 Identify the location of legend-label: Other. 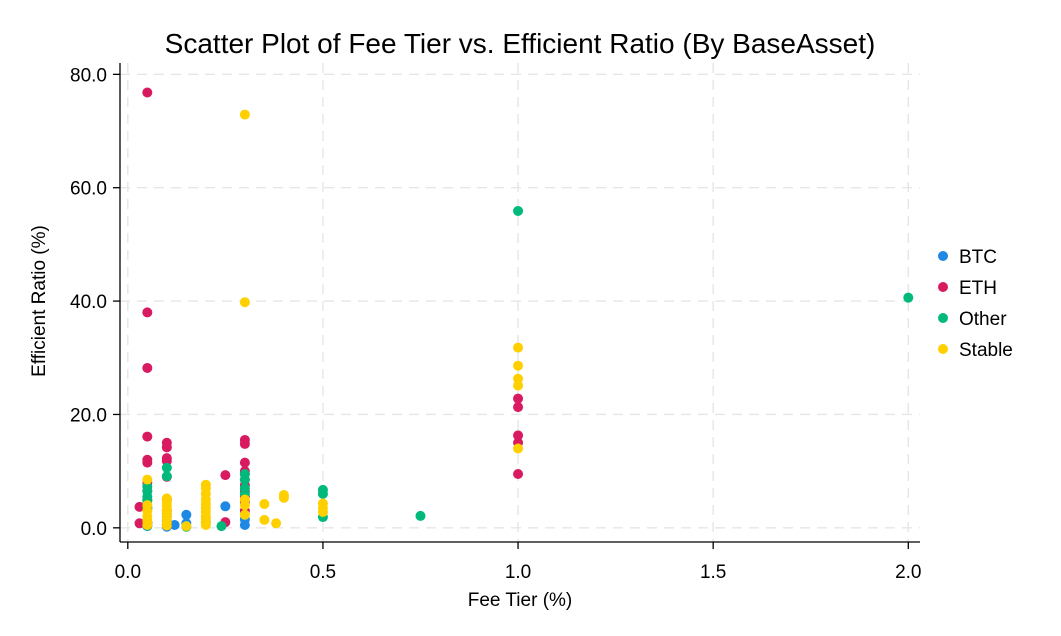
(983, 319).